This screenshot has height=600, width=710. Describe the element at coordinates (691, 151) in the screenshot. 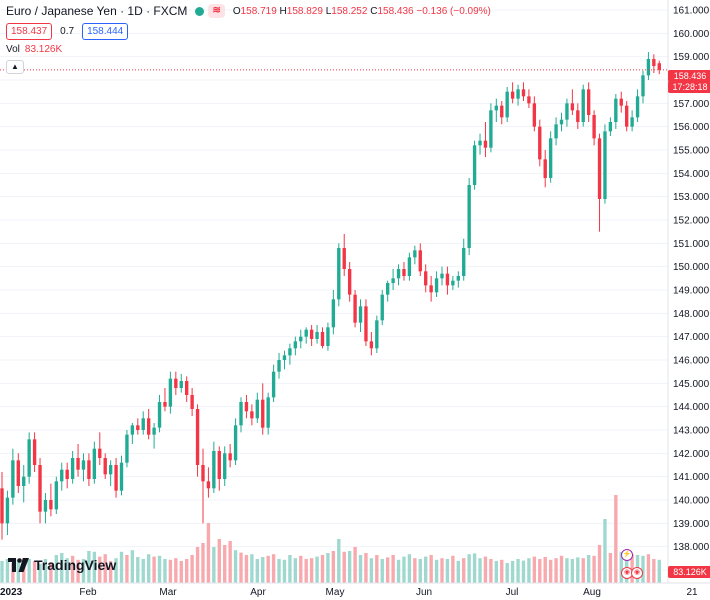

I see `price-tick-label: 155.000` at that location.